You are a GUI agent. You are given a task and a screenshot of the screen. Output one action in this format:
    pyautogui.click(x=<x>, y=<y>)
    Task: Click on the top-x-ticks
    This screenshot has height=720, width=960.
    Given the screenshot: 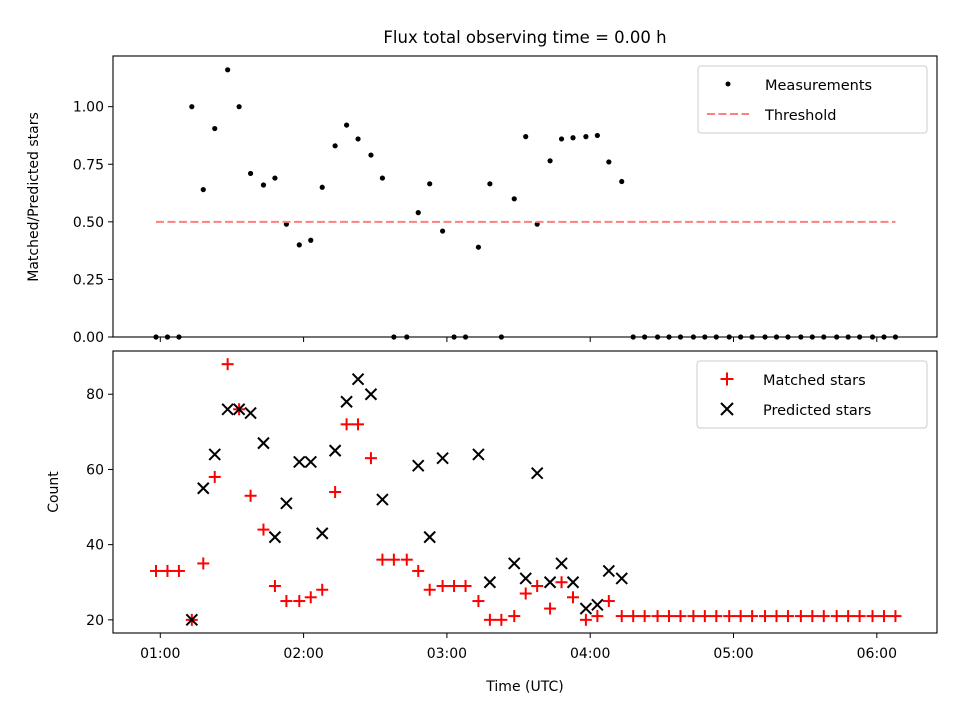 What is the action you would take?
    pyautogui.click(x=518, y=339)
    